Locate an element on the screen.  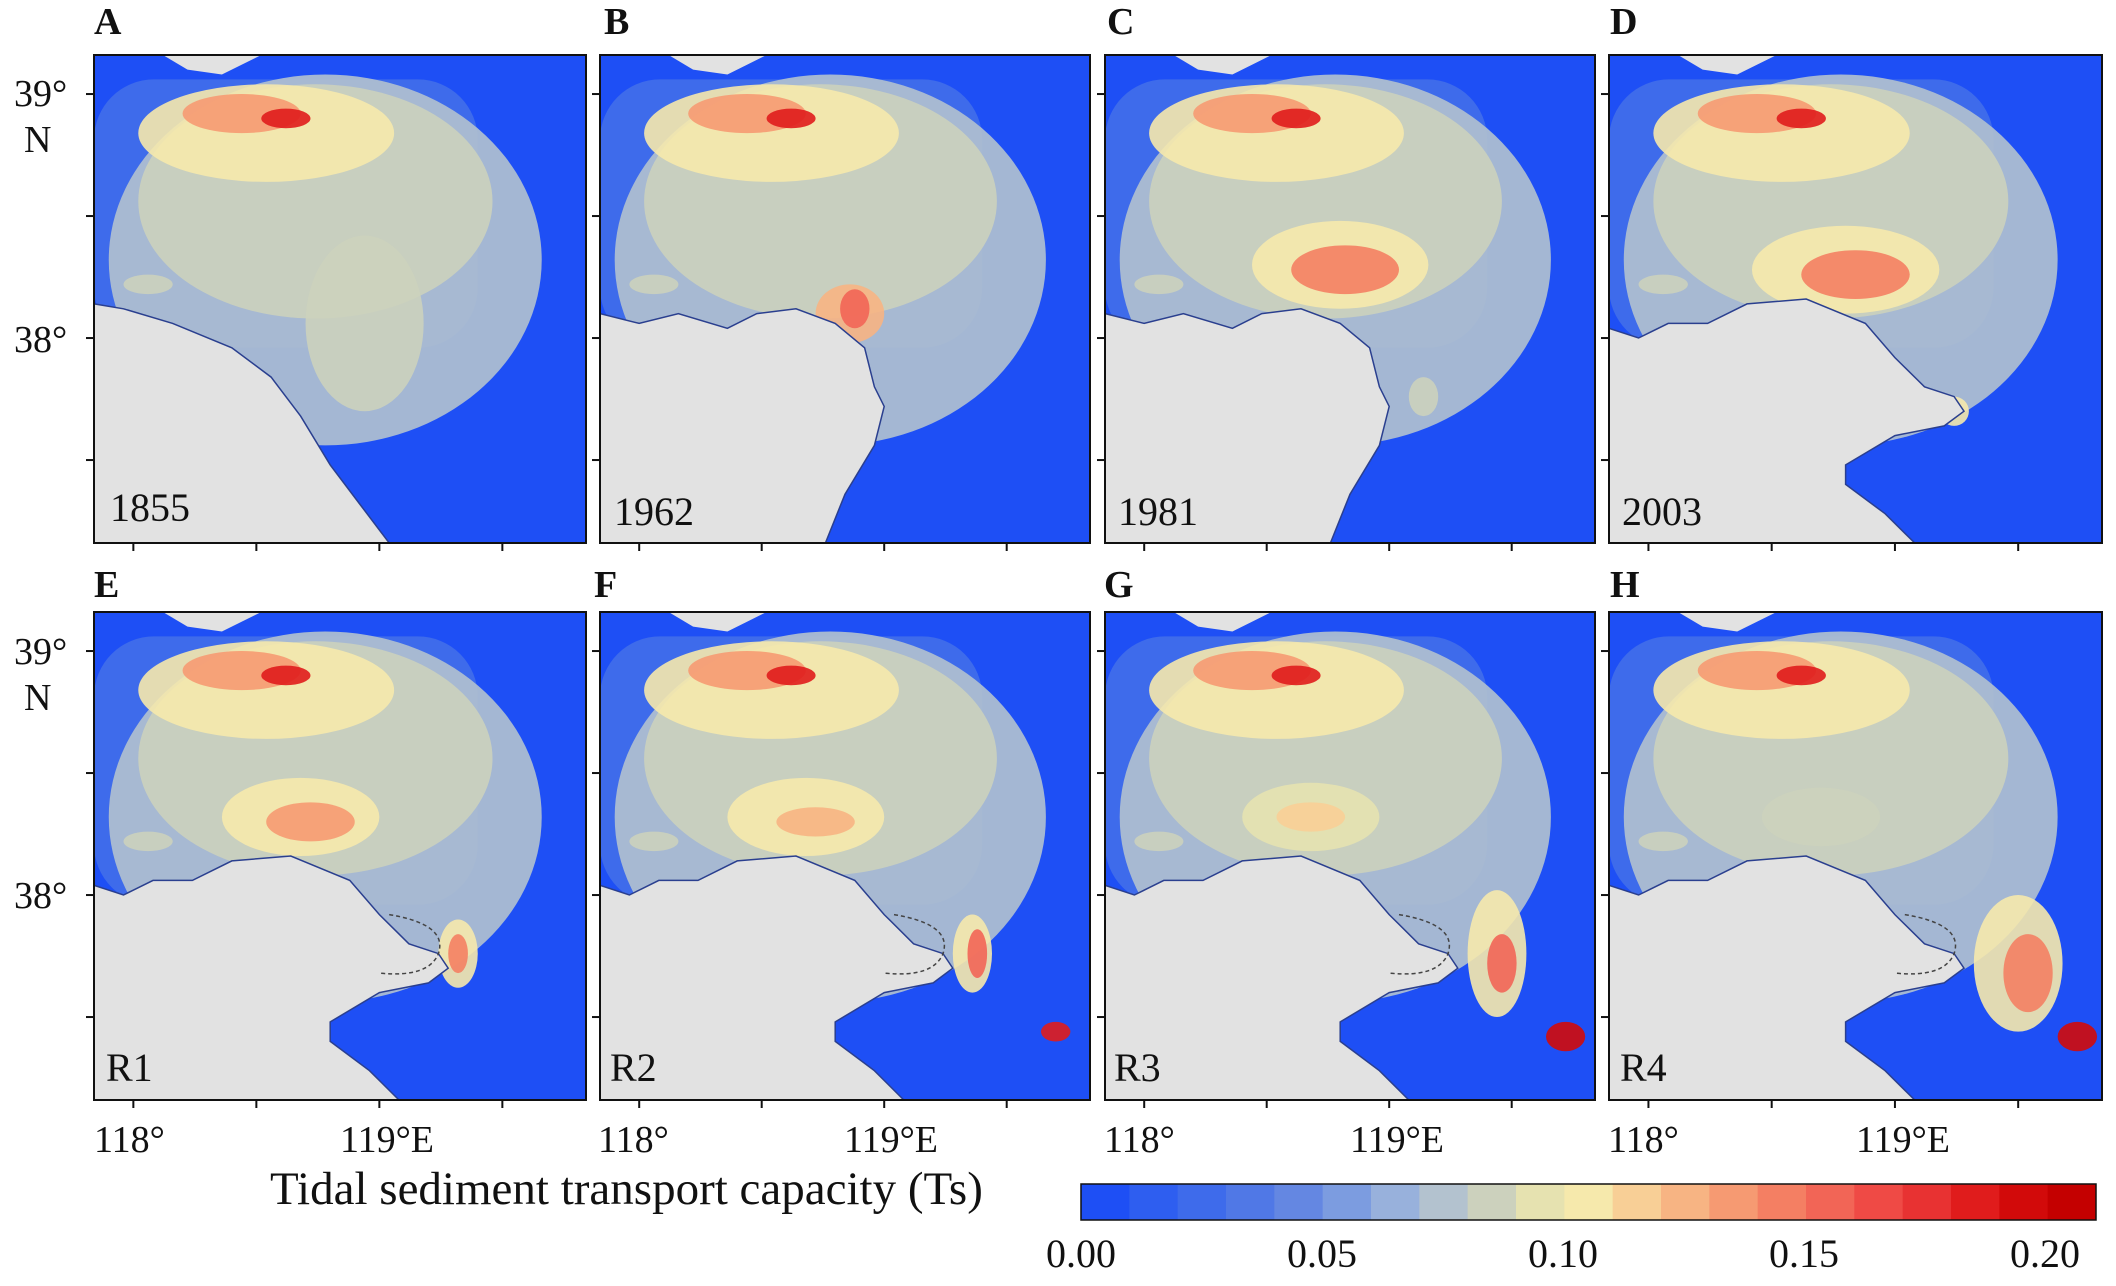
panel-label-r2: R2 is located at coordinates (633, 1067).